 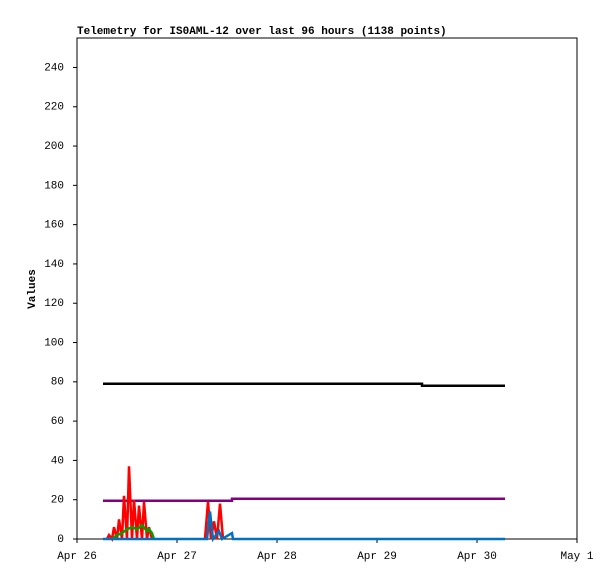 I want to click on y-tick-label: 140, so click(x=54, y=265).